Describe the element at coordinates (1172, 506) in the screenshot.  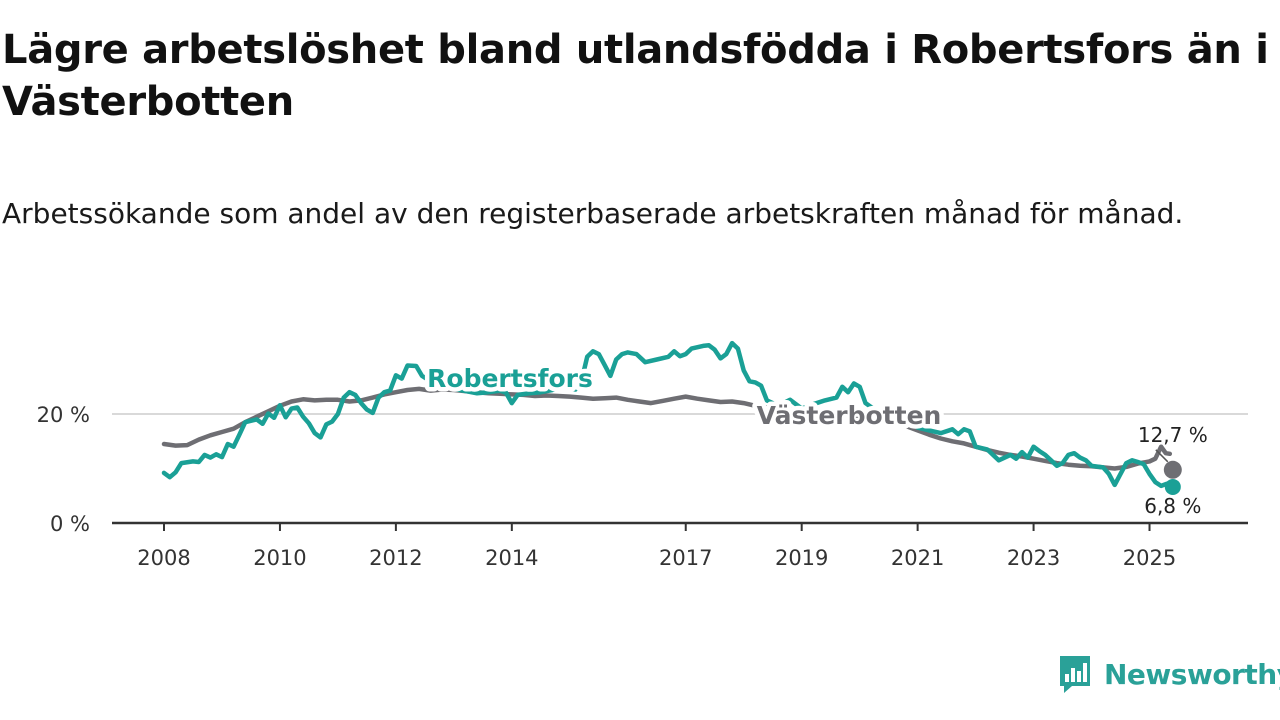
I see `end-label-robertsfors: 6,8 %` at that location.